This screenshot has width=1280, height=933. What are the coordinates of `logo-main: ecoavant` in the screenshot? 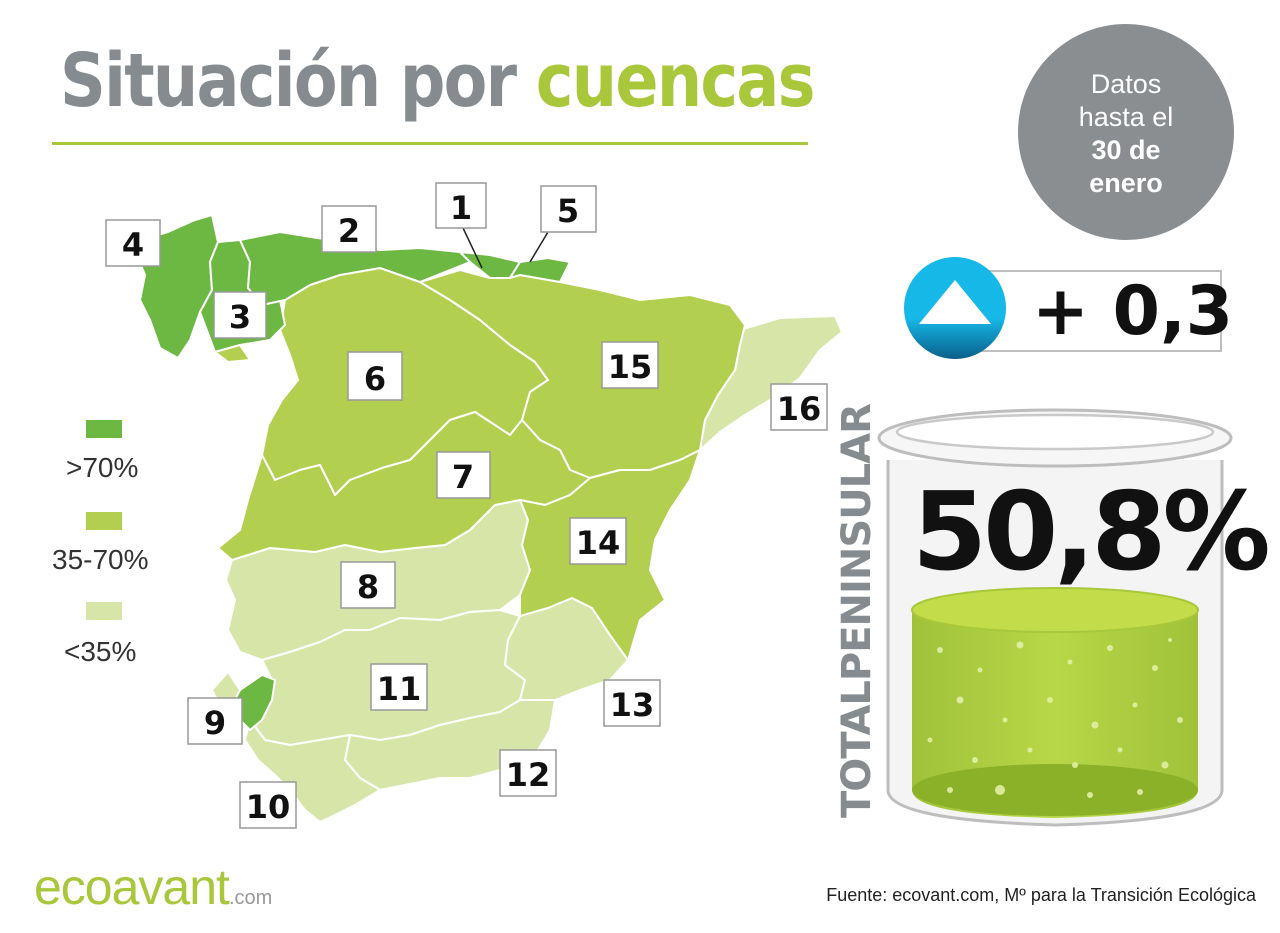 It's located at (132, 887).